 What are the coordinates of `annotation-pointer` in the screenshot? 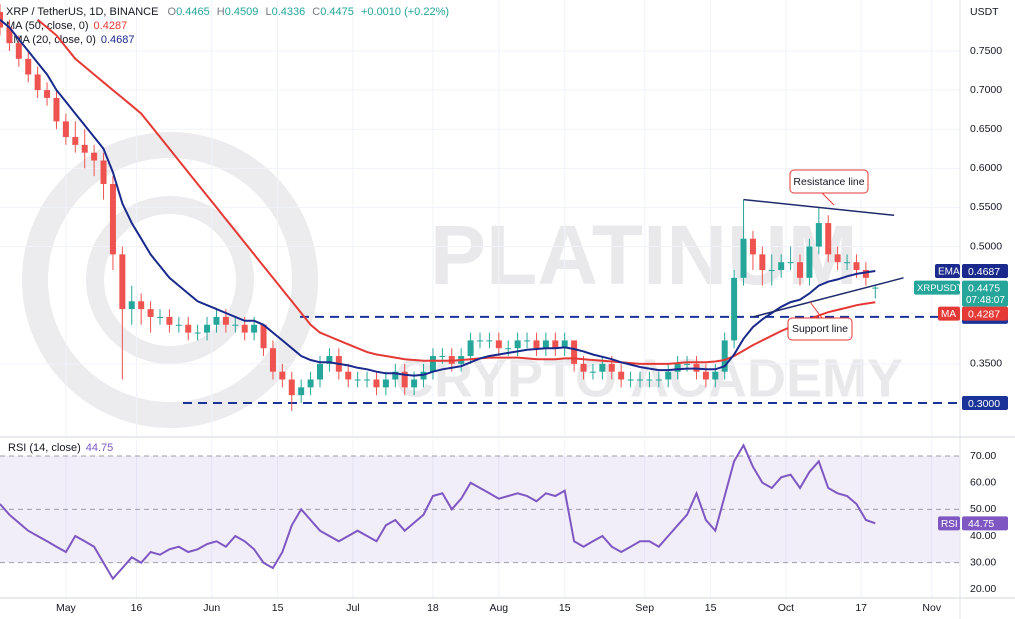 It's located at (816, 310).